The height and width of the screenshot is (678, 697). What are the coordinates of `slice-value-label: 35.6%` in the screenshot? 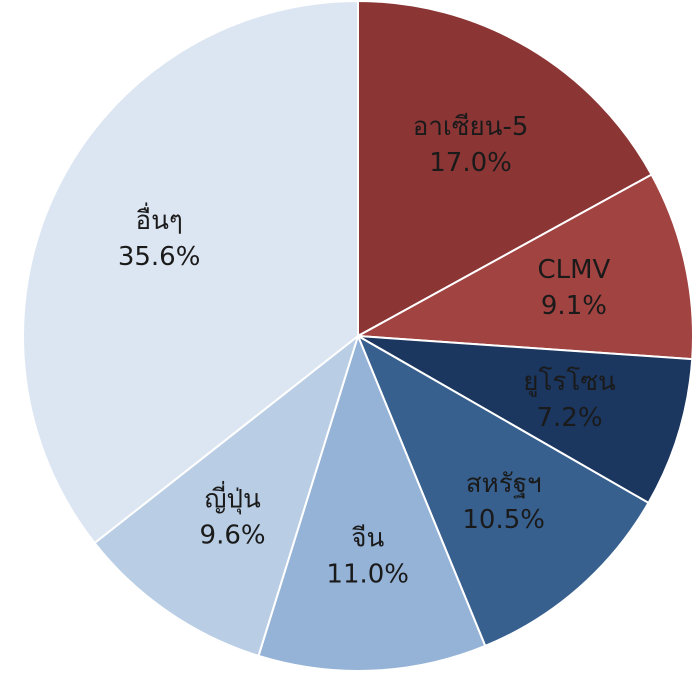 It's located at (159, 257).